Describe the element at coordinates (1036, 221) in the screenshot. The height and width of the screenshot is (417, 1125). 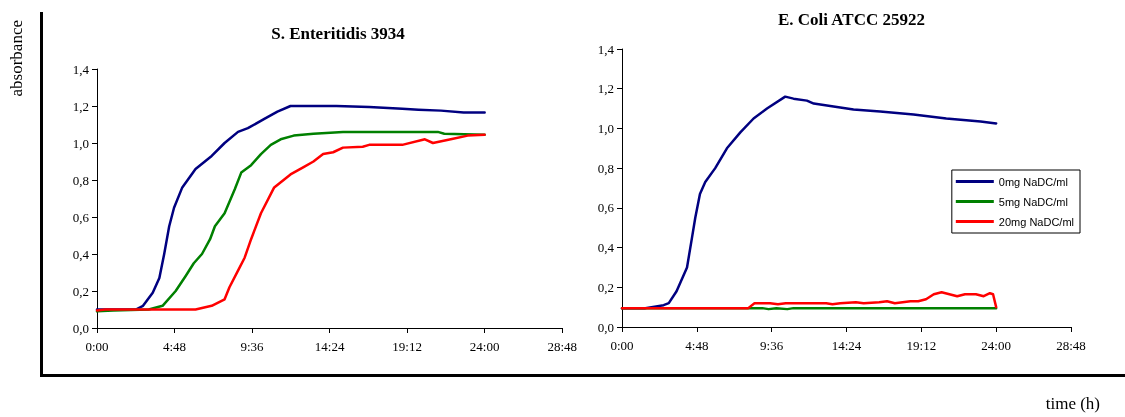
I see `legend-label: 20mg NaDC/ml` at that location.